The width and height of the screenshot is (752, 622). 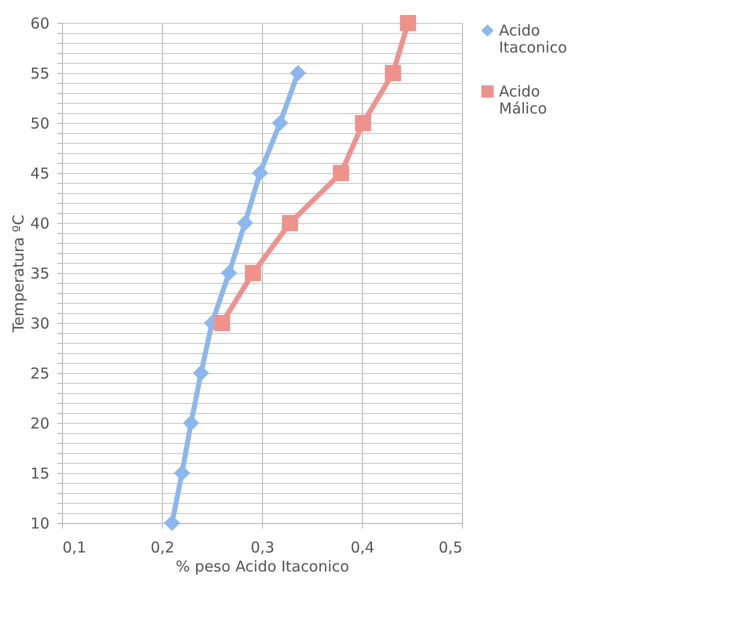 I want to click on y-tick-label: 25, so click(x=40, y=373).